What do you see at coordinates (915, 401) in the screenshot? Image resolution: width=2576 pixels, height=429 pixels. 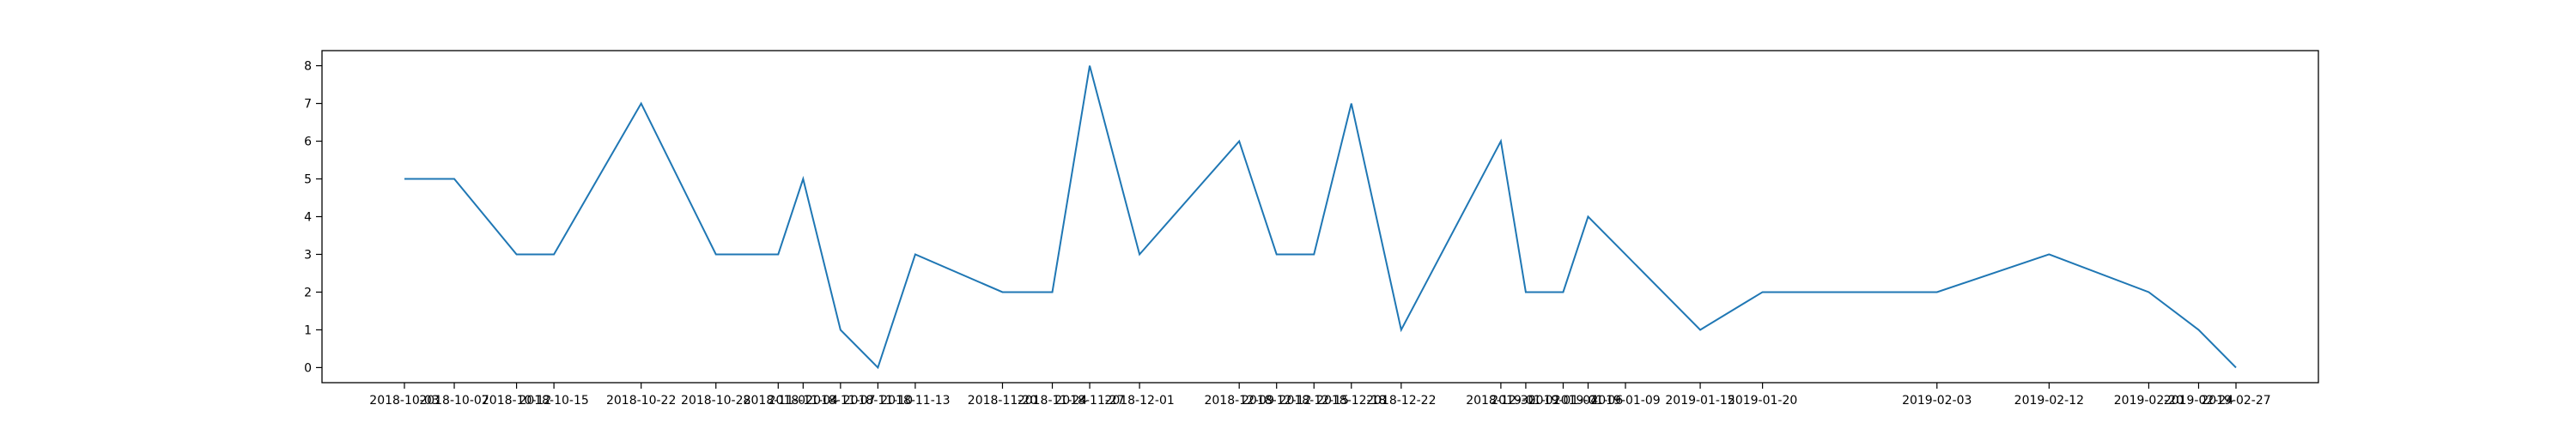 I see `x-tick-label: 2018-11-13` at bounding box center [915, 401].